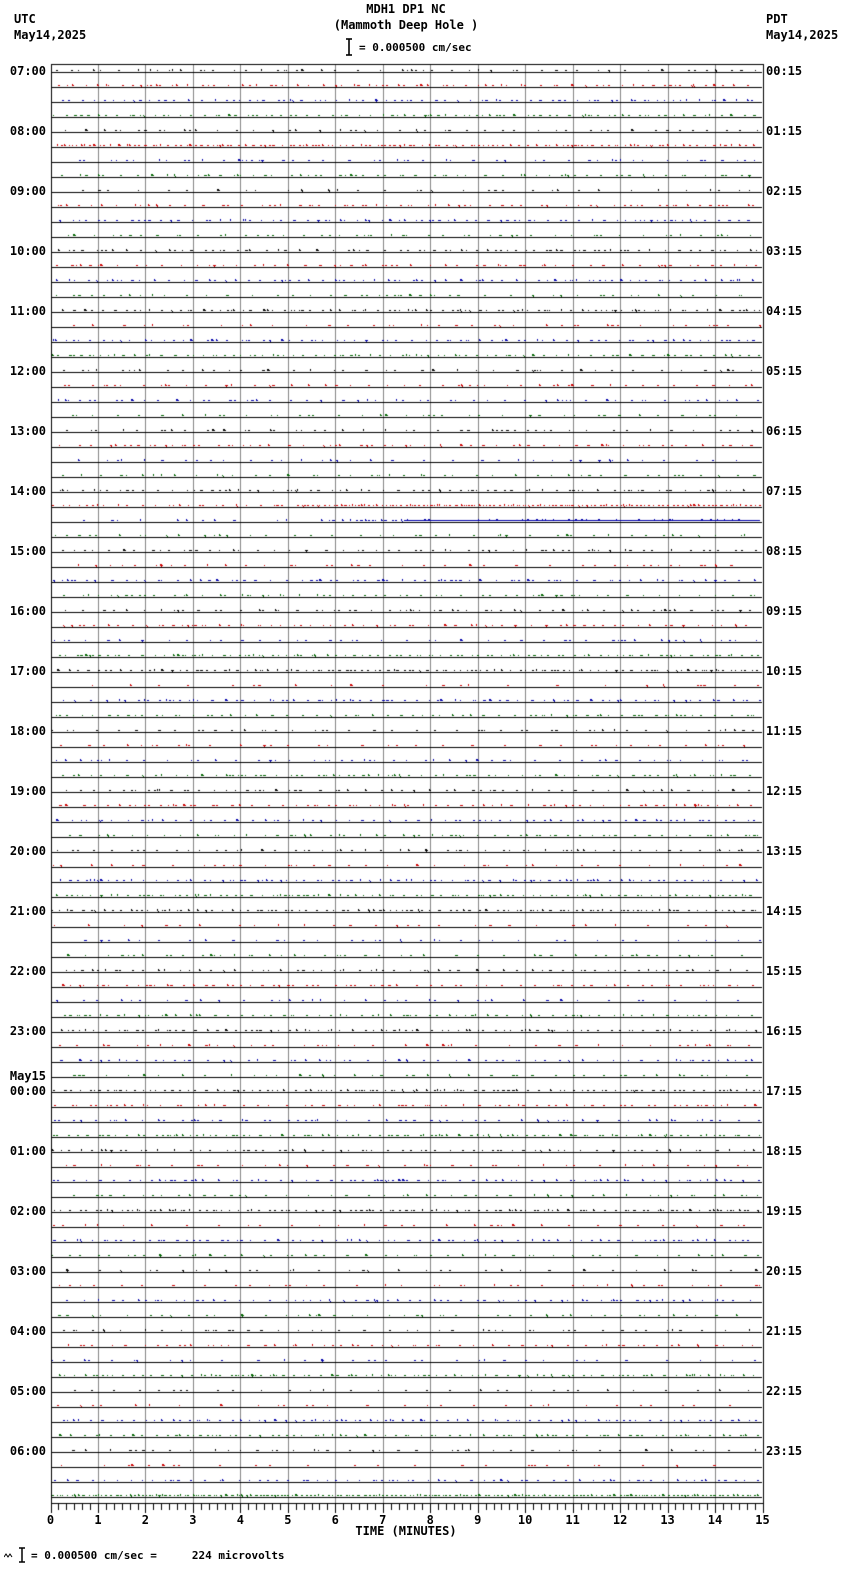  Describe the element at coordinates (27, 791) in the screenshot. I see `utc-time-label: 19:00` at that location.